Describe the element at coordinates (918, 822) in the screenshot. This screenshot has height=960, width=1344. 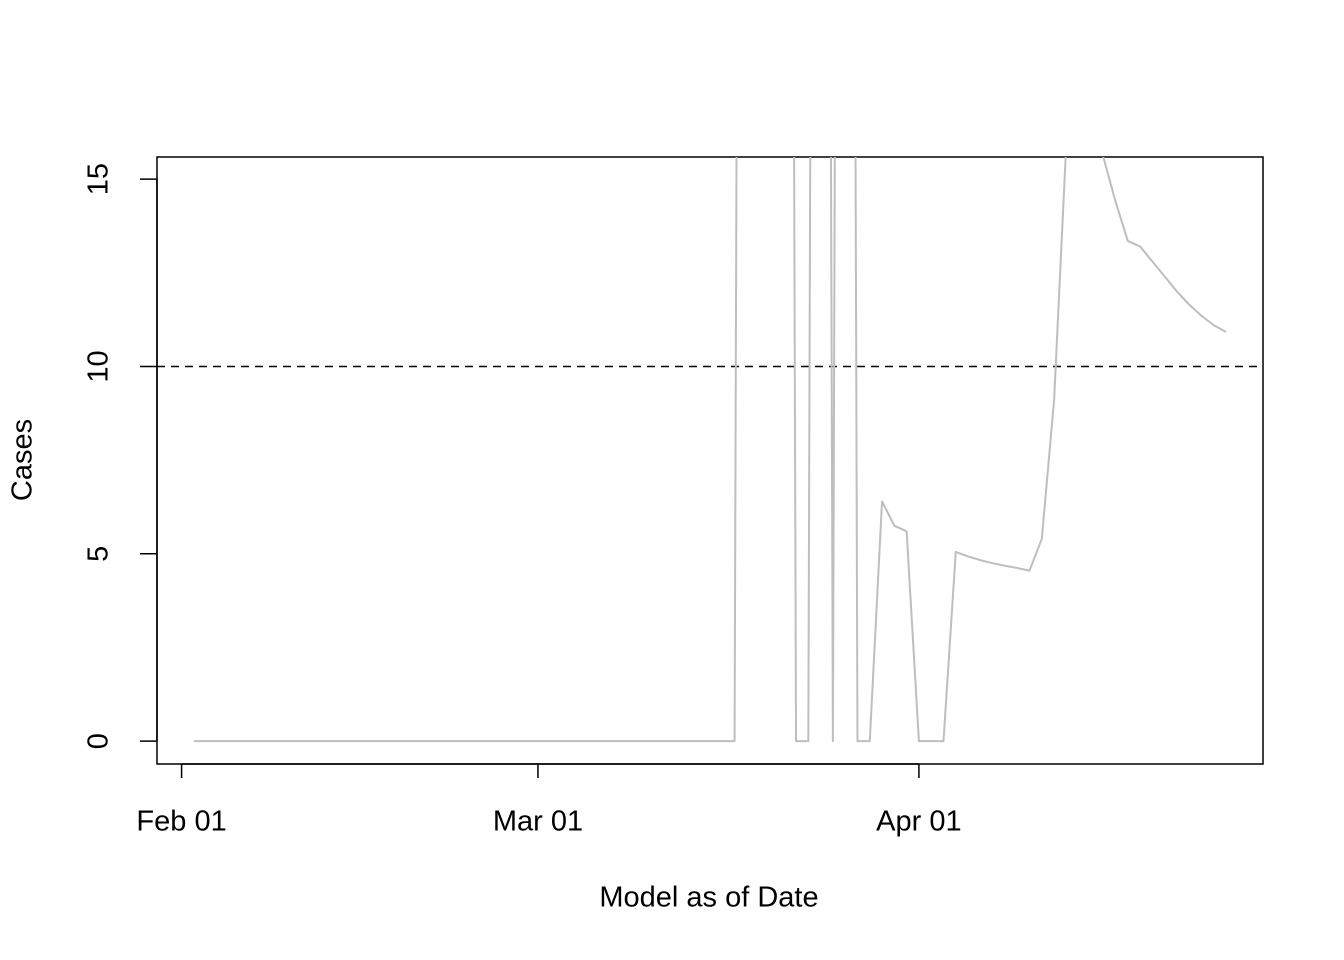
I see `x-tick-label: Apr 01` at that location.